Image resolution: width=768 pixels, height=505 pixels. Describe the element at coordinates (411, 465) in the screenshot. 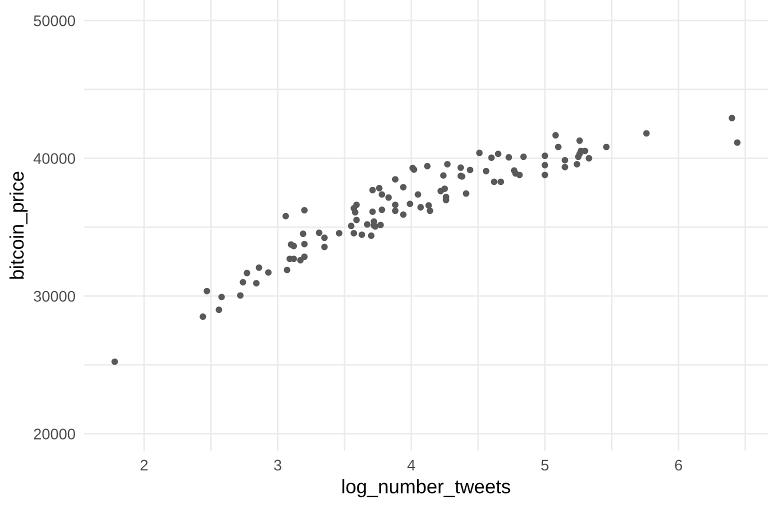

I see `x-tick-label: 4` at that location.